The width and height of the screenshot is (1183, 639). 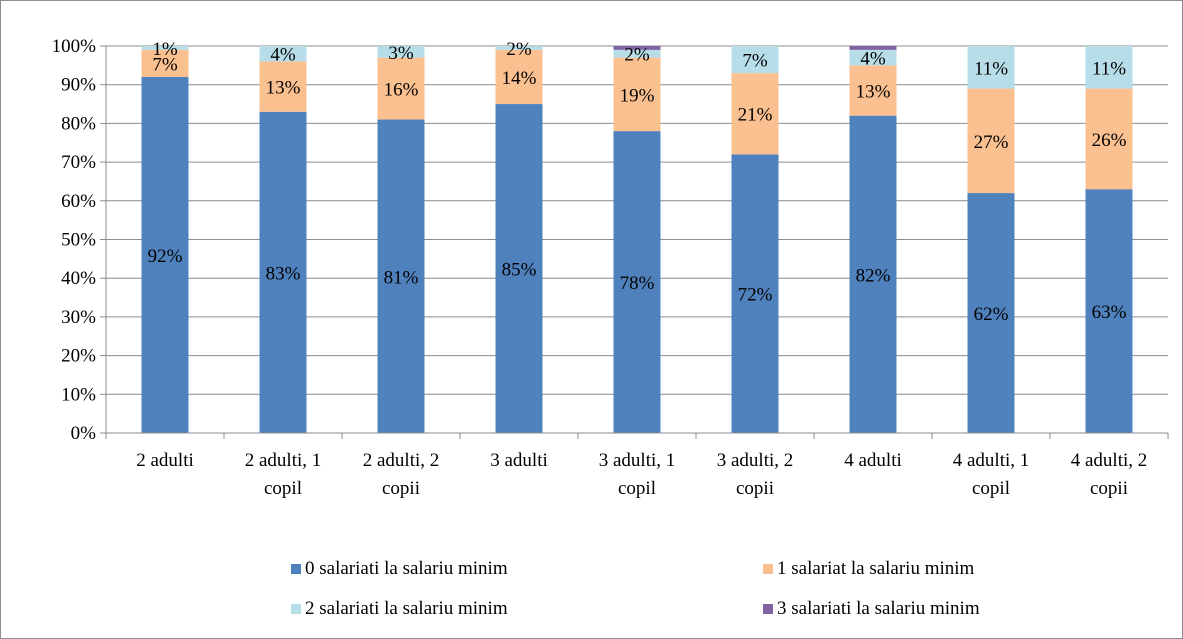 I want to click on data-label: 27%, so click(x=991, y=142).